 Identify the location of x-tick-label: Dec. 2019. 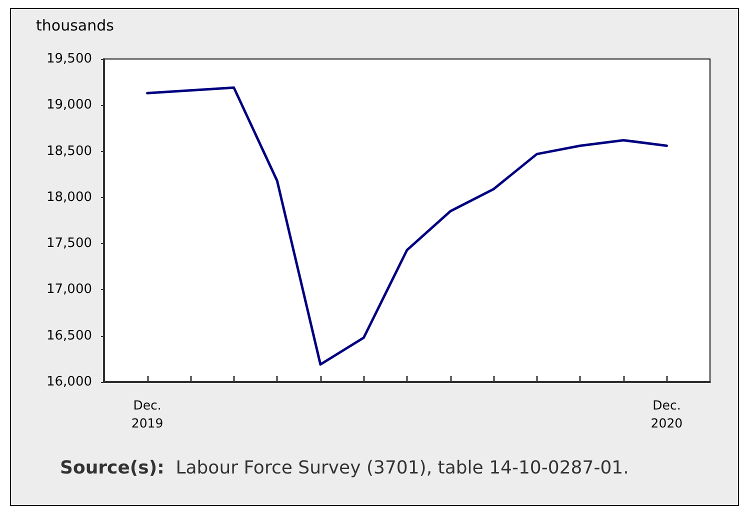
(147, 414).